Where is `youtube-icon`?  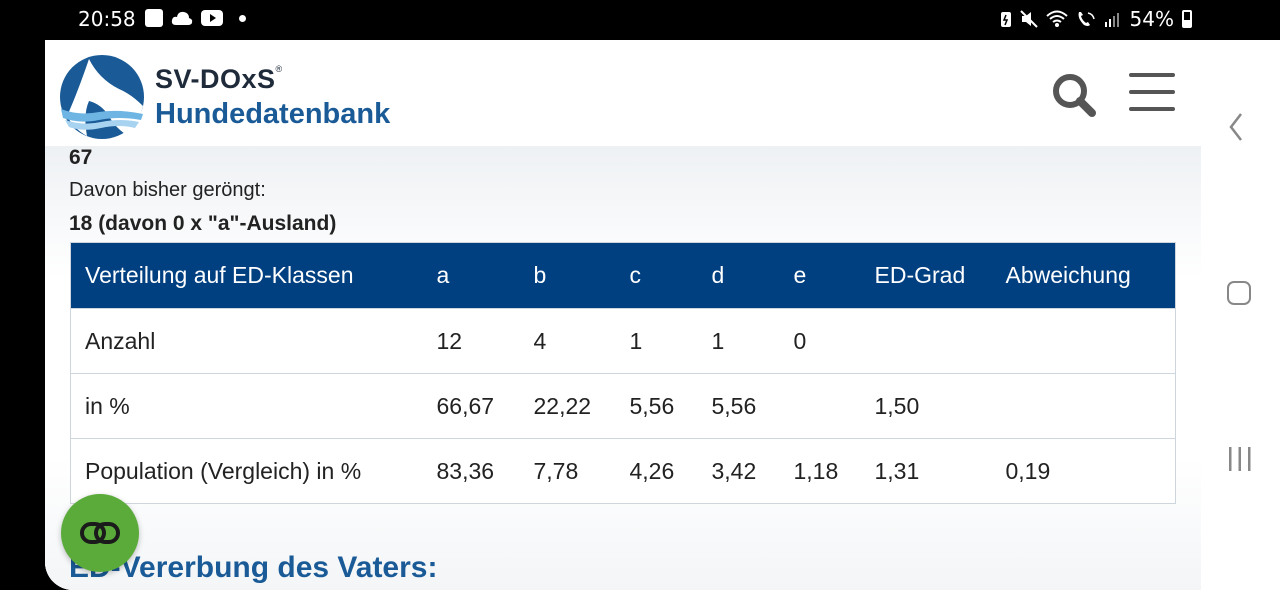 youtube-icon is located at coordinates (212, 18).